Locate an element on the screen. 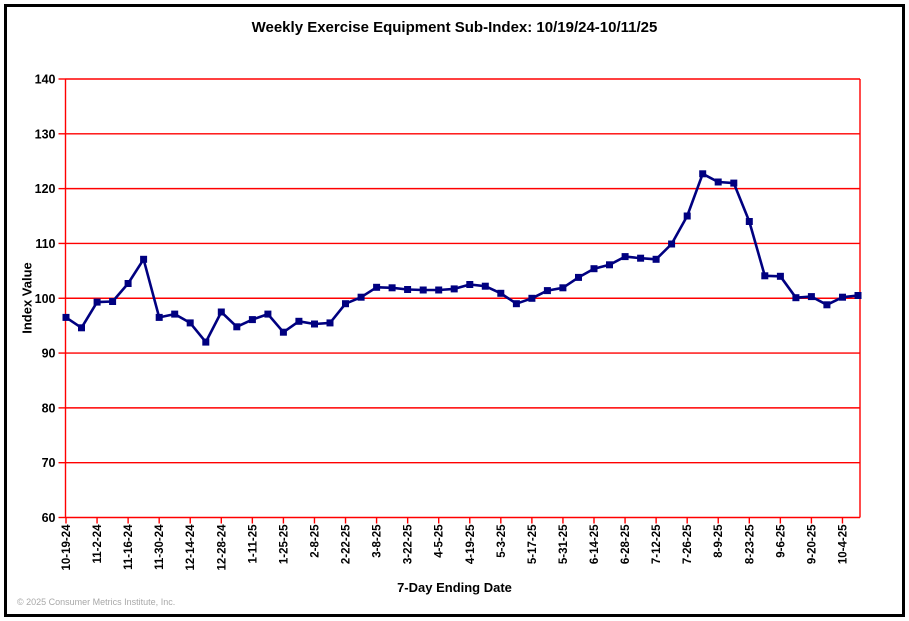 This screenshot has width=909, height=621. x-tick-label: 8-23-25 is located at coordinates (750, 544).